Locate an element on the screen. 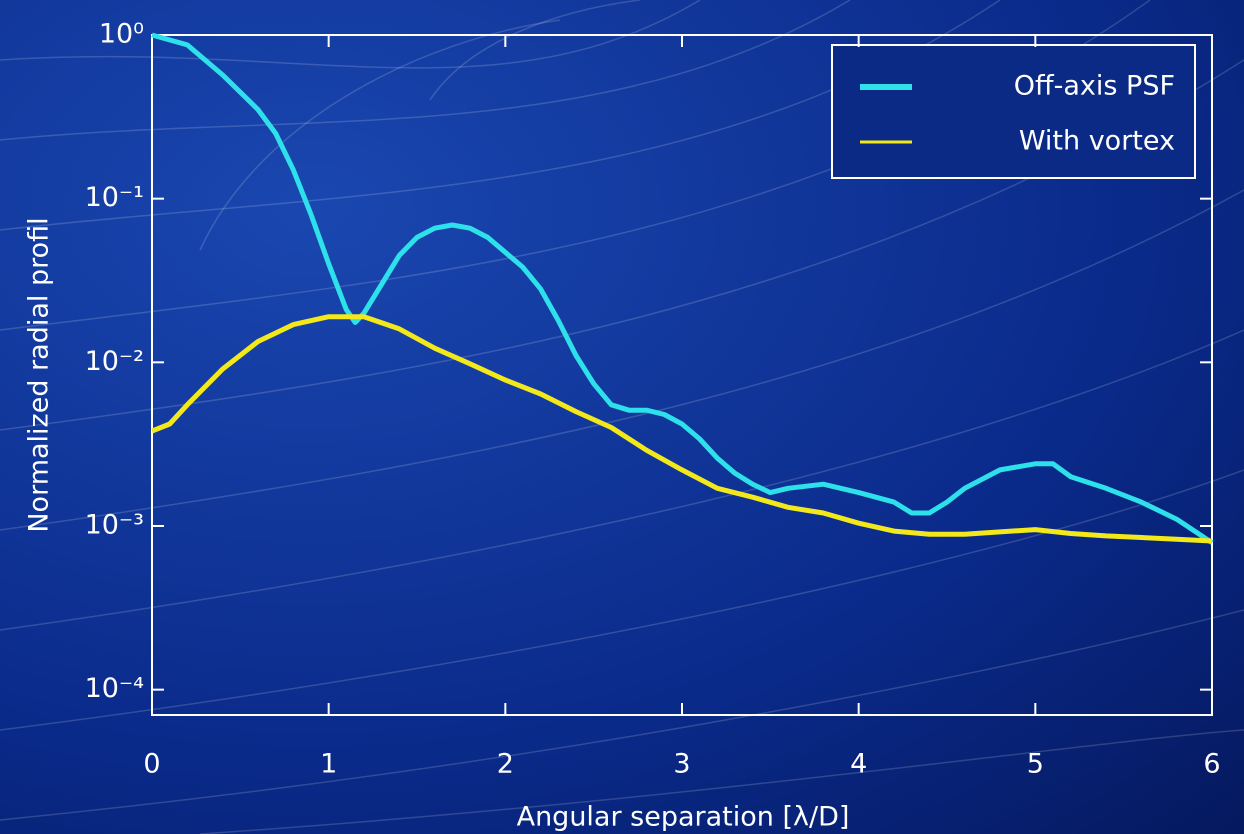 Image resolution: width=1244 pixels, height=834 pixels. y-tick-label: 10⁻⁴ is located at coordinates (114, 688).